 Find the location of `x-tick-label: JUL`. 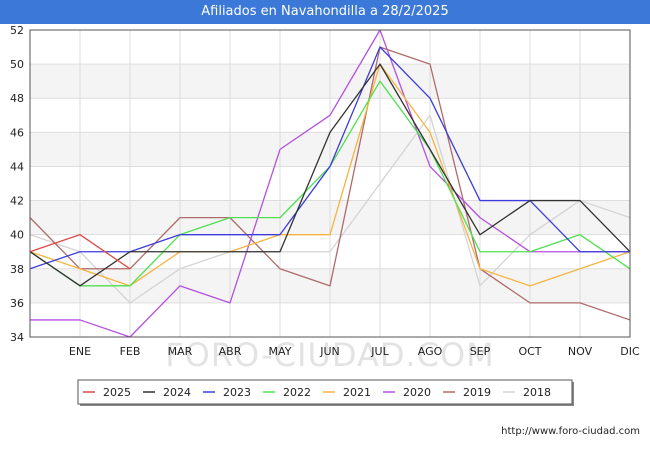

x-tick-label: JUL is located at coordinates (379, 351).